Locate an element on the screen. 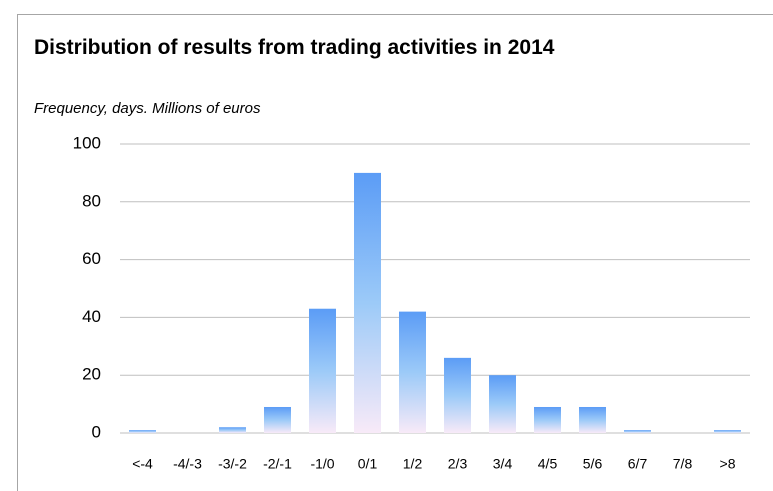 This screenshot has width=773, height=491. y-tick-label: 0 is located at coordinates (96, 431).